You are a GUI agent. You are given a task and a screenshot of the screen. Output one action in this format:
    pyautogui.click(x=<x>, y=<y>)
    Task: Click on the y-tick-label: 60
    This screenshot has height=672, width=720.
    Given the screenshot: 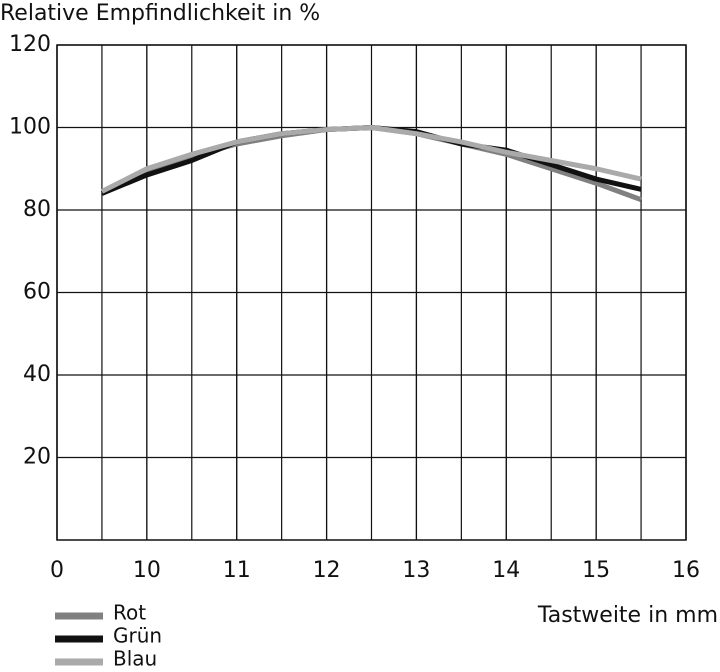 What is the action you would take?
    pyautogui.click(x=37, y=292)
    